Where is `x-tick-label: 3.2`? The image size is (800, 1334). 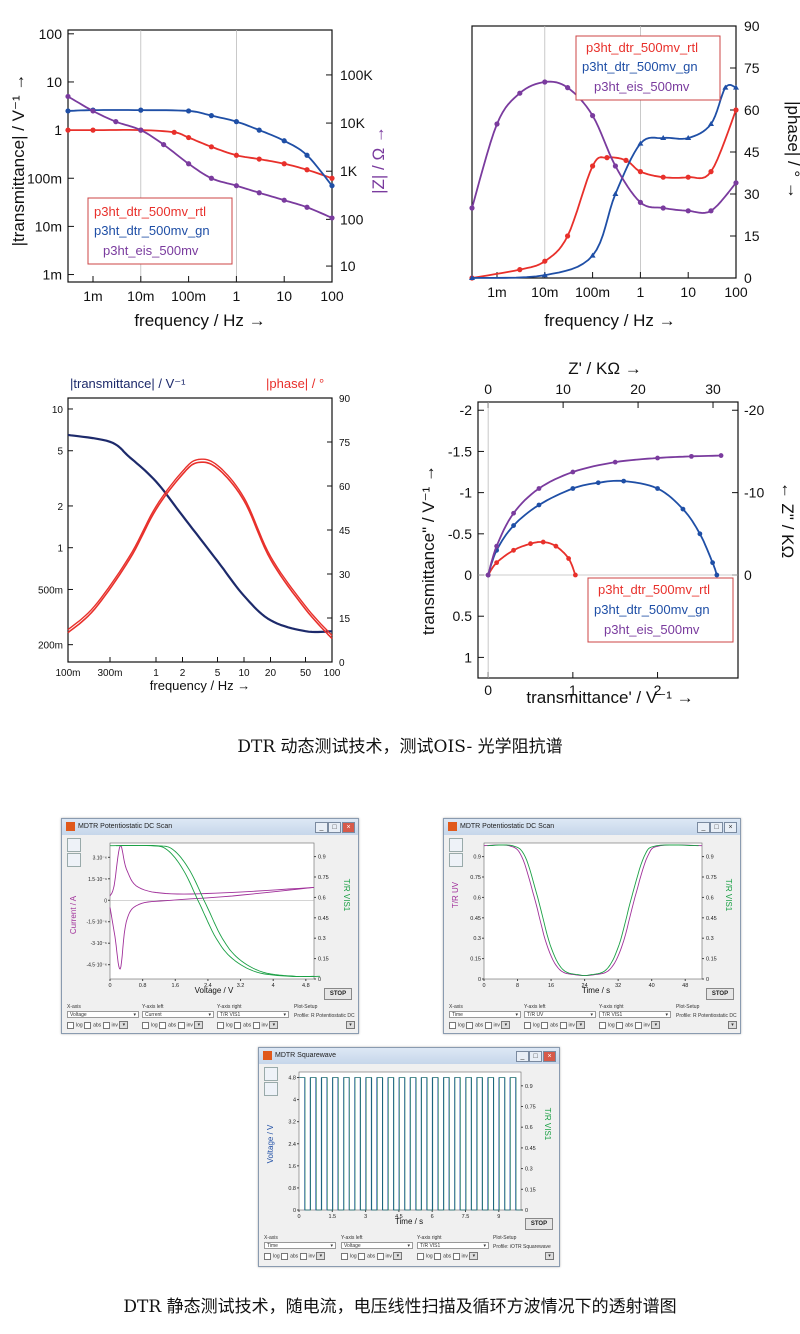 x-tick-label: 3.2 is located at coordinates (241, 986).